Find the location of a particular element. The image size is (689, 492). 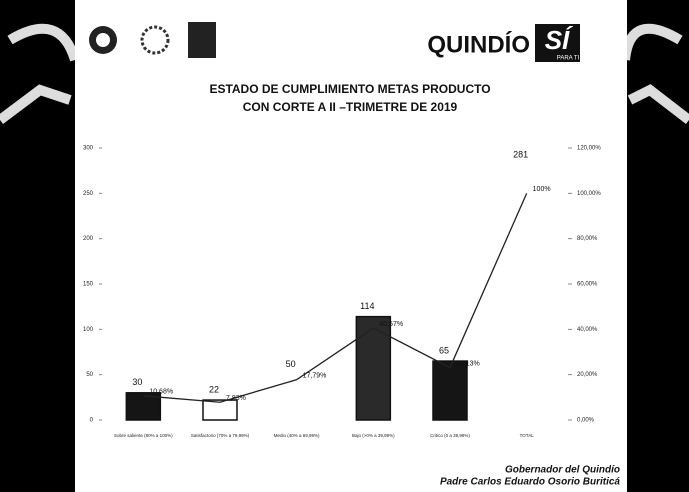

y-tick-label: 250 is located at coordinates (88, 194).